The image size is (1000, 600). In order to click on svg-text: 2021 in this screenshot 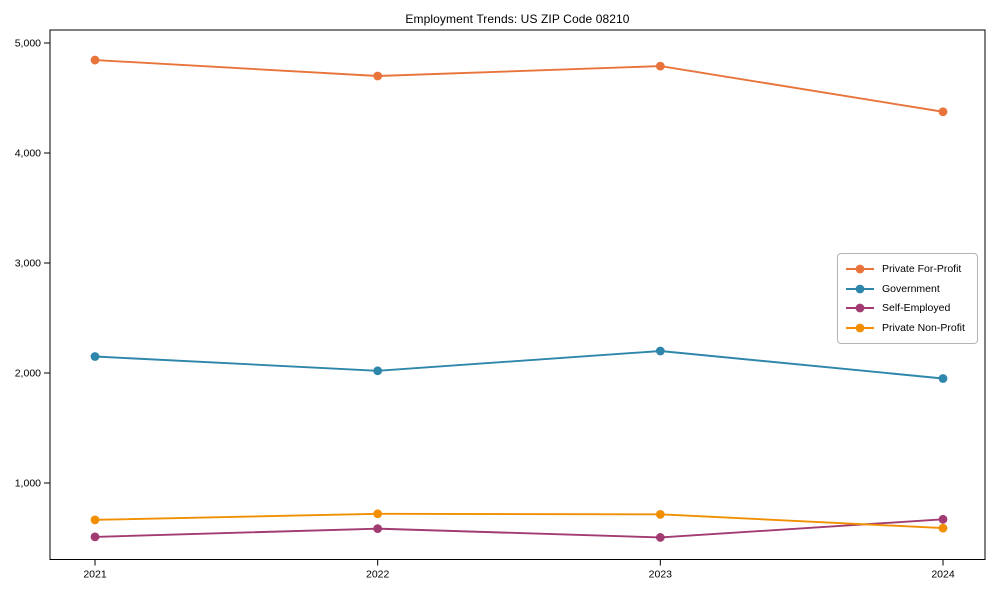, I will do `click(95, 575)`.